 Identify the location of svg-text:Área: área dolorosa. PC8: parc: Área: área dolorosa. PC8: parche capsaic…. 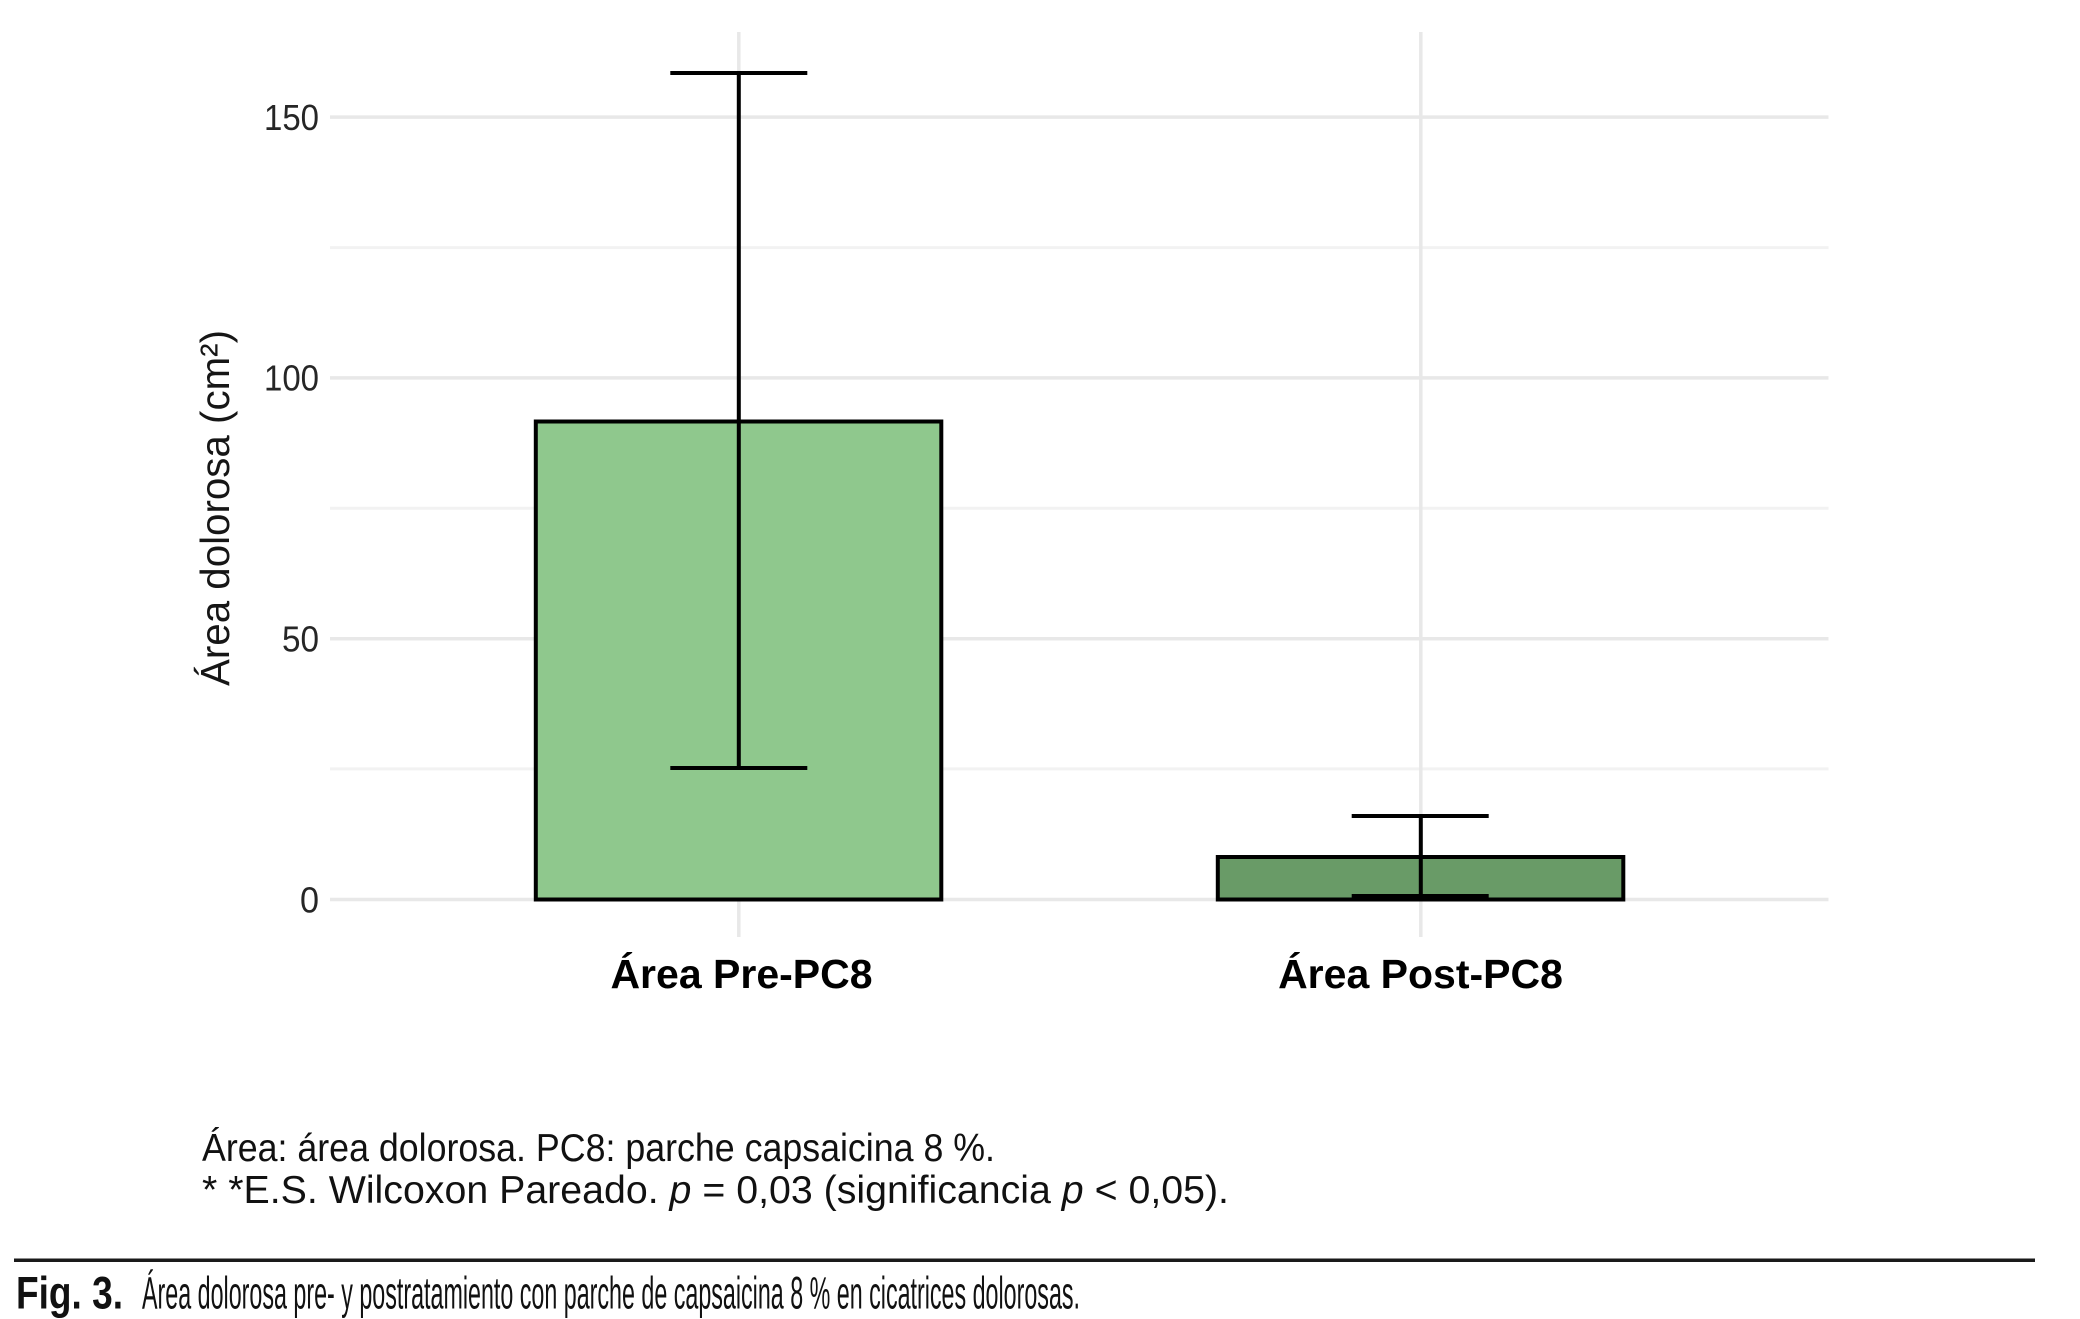
(598, 1148).